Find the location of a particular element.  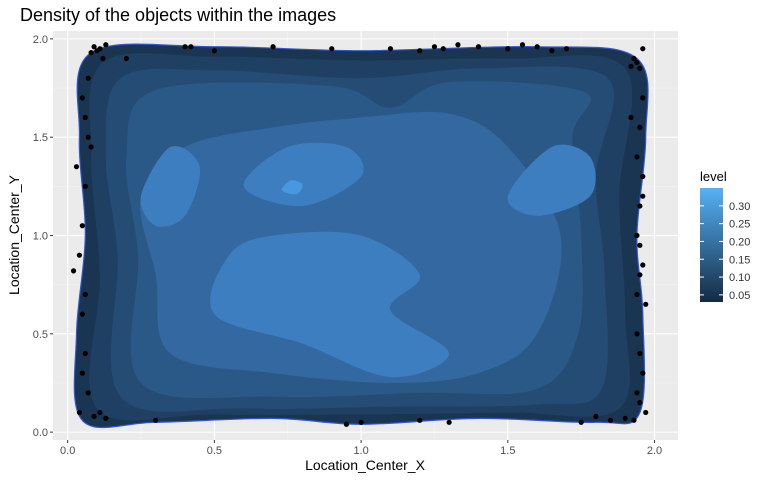

x-axis-ticks: 0.0 0.5 1.0 1.5 2.0 is located at coordinates (361, 448).